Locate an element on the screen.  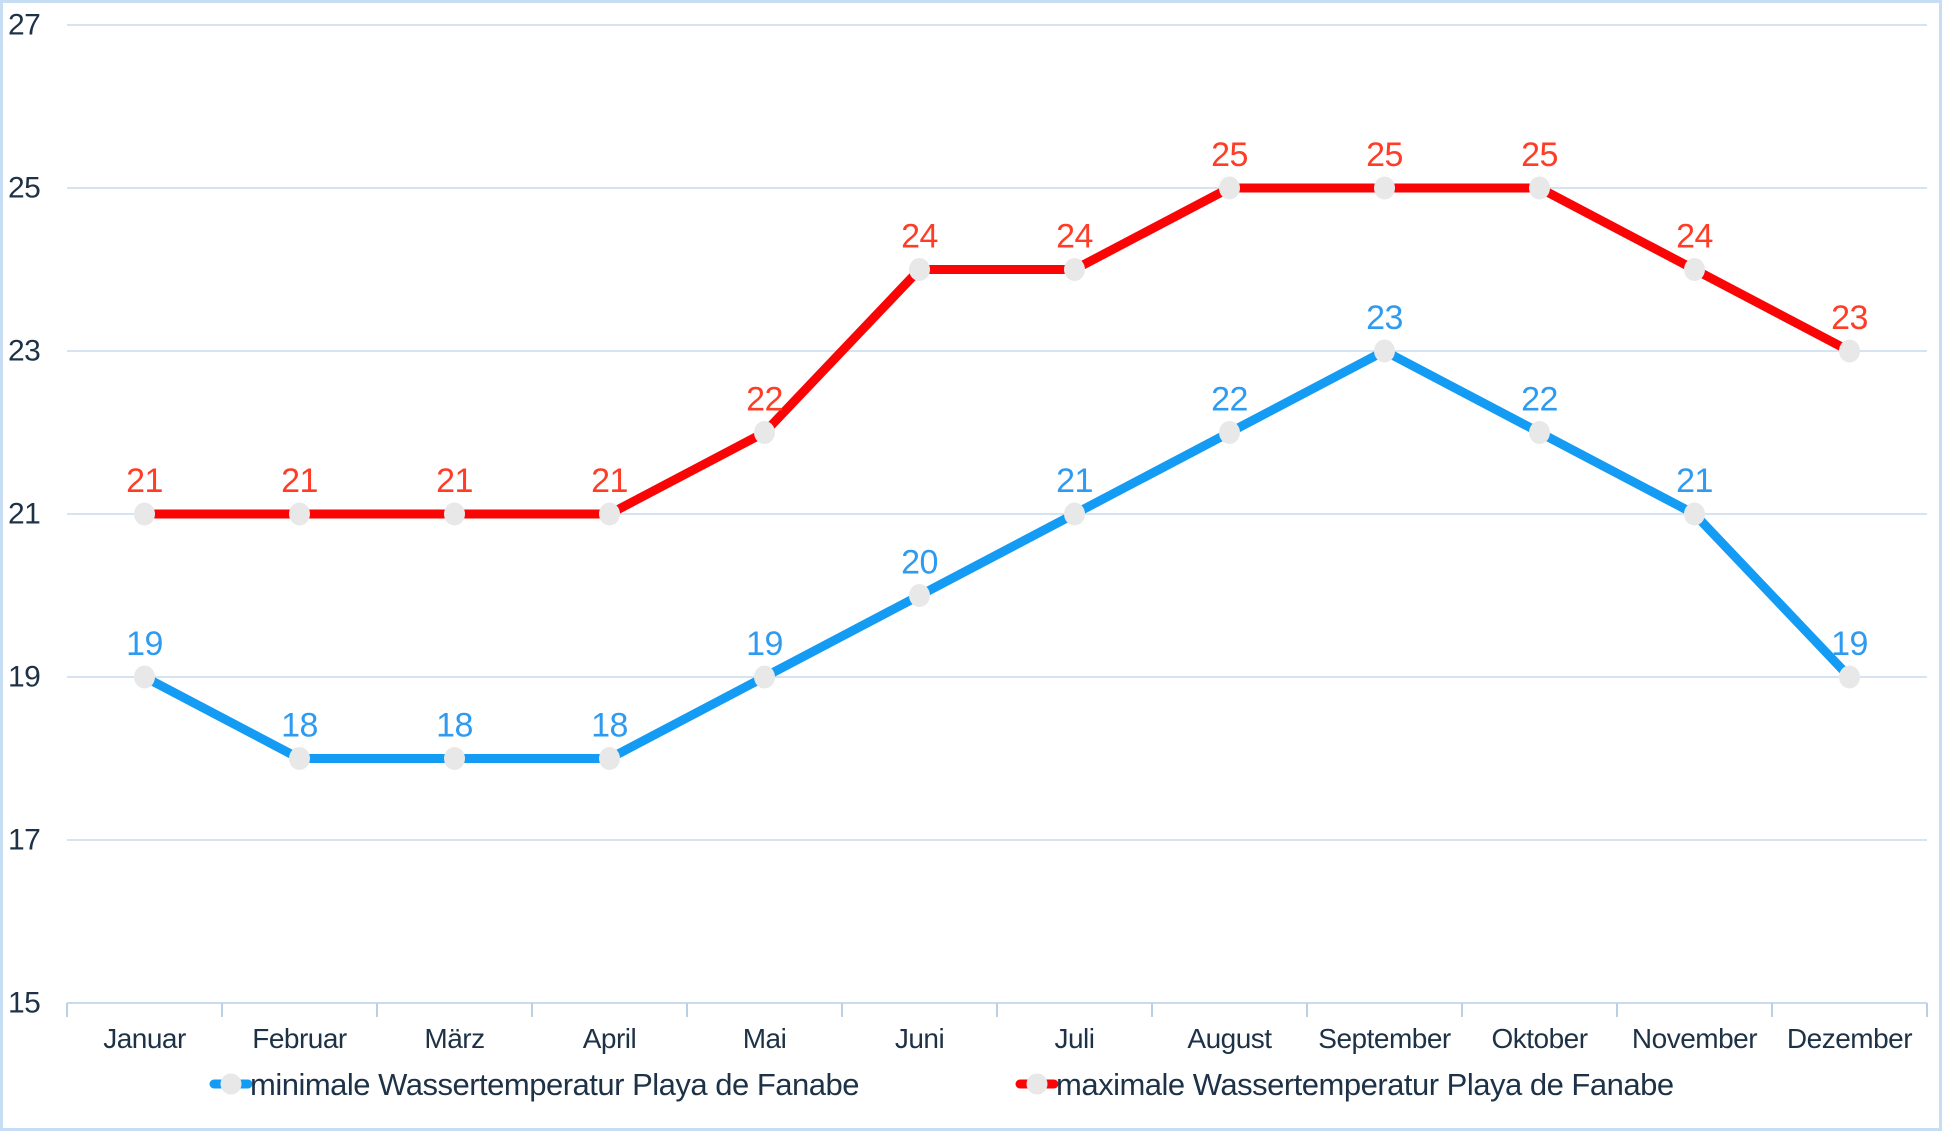
y-axis-label: 19 is located at coordinates (24, 677).